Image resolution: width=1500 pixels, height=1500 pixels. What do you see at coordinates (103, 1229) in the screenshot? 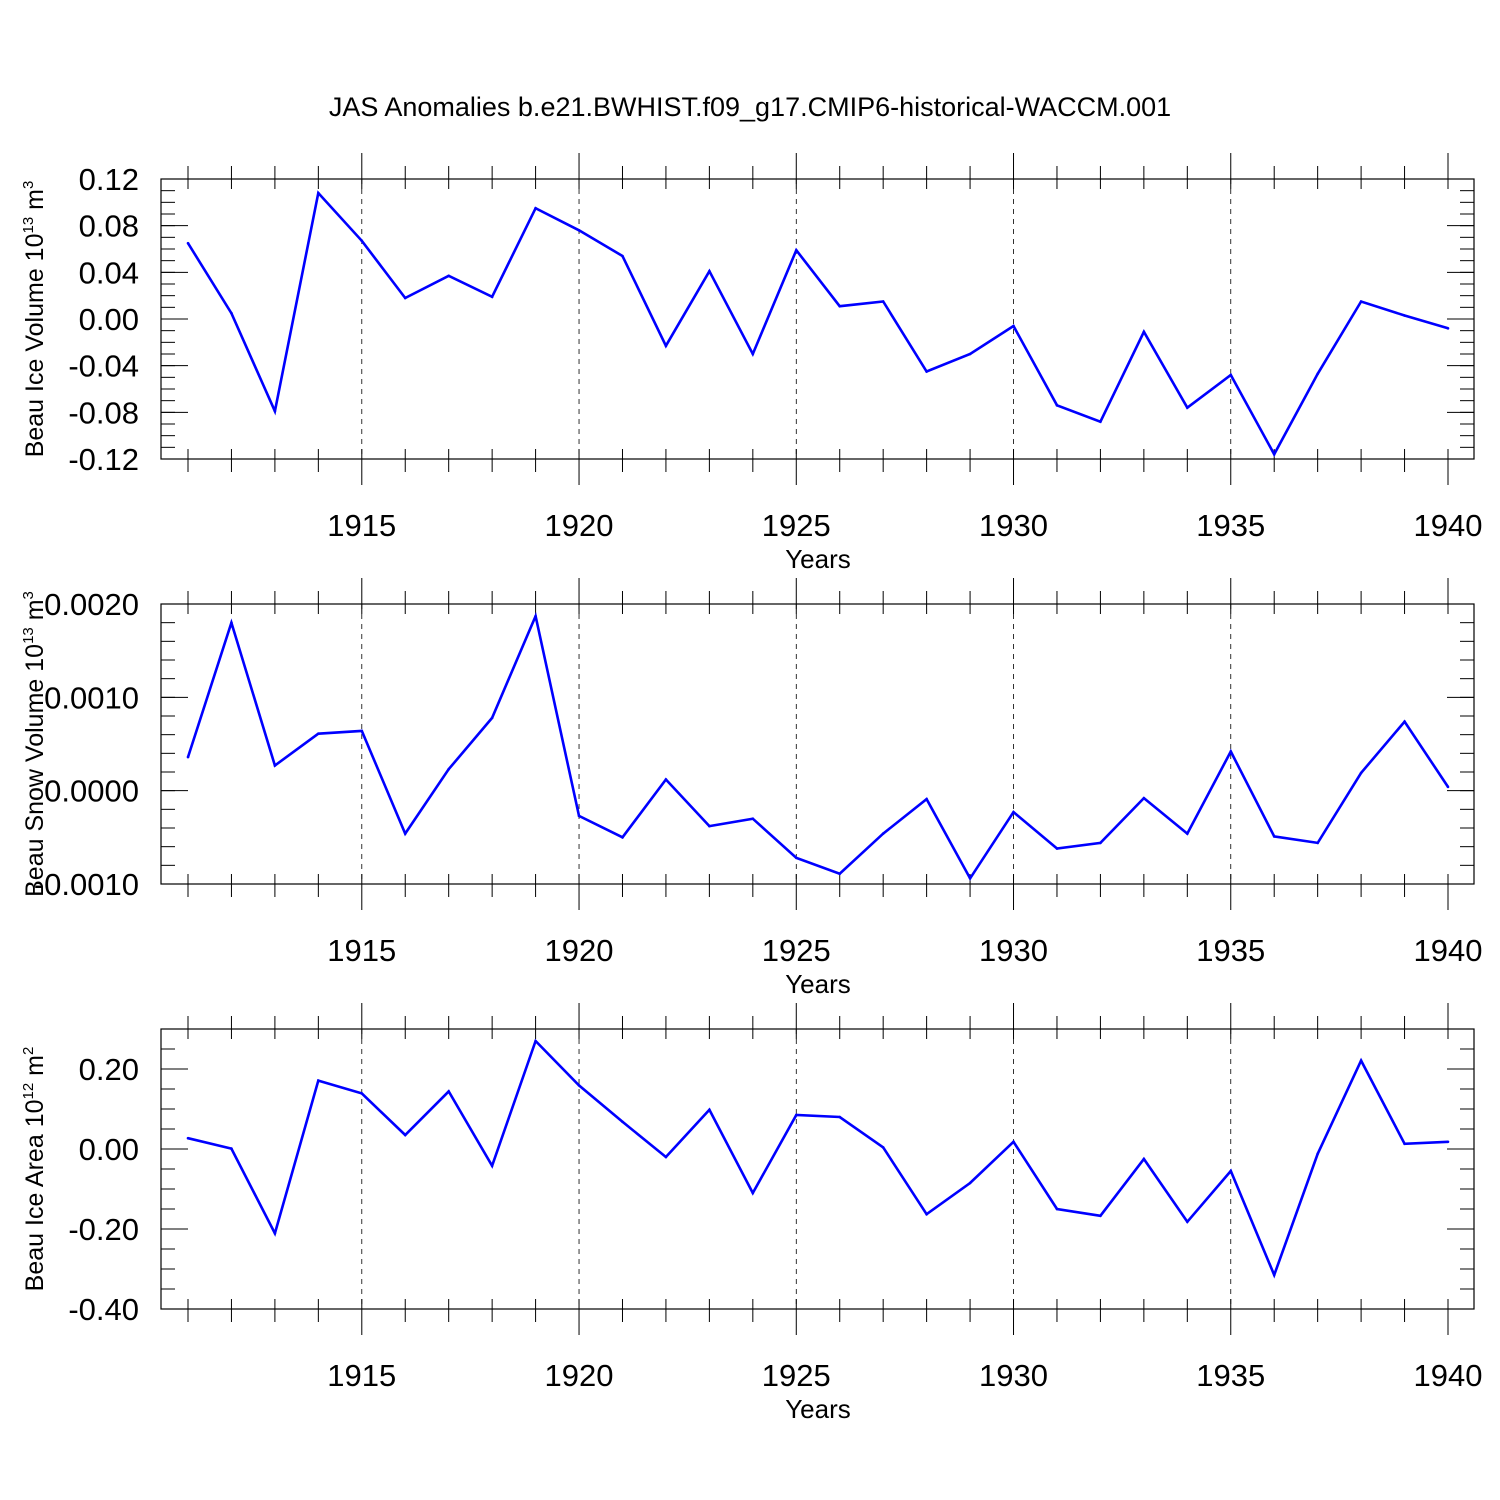
I see `y-tick-label: -0.20` at bounding box center [103, 1229].